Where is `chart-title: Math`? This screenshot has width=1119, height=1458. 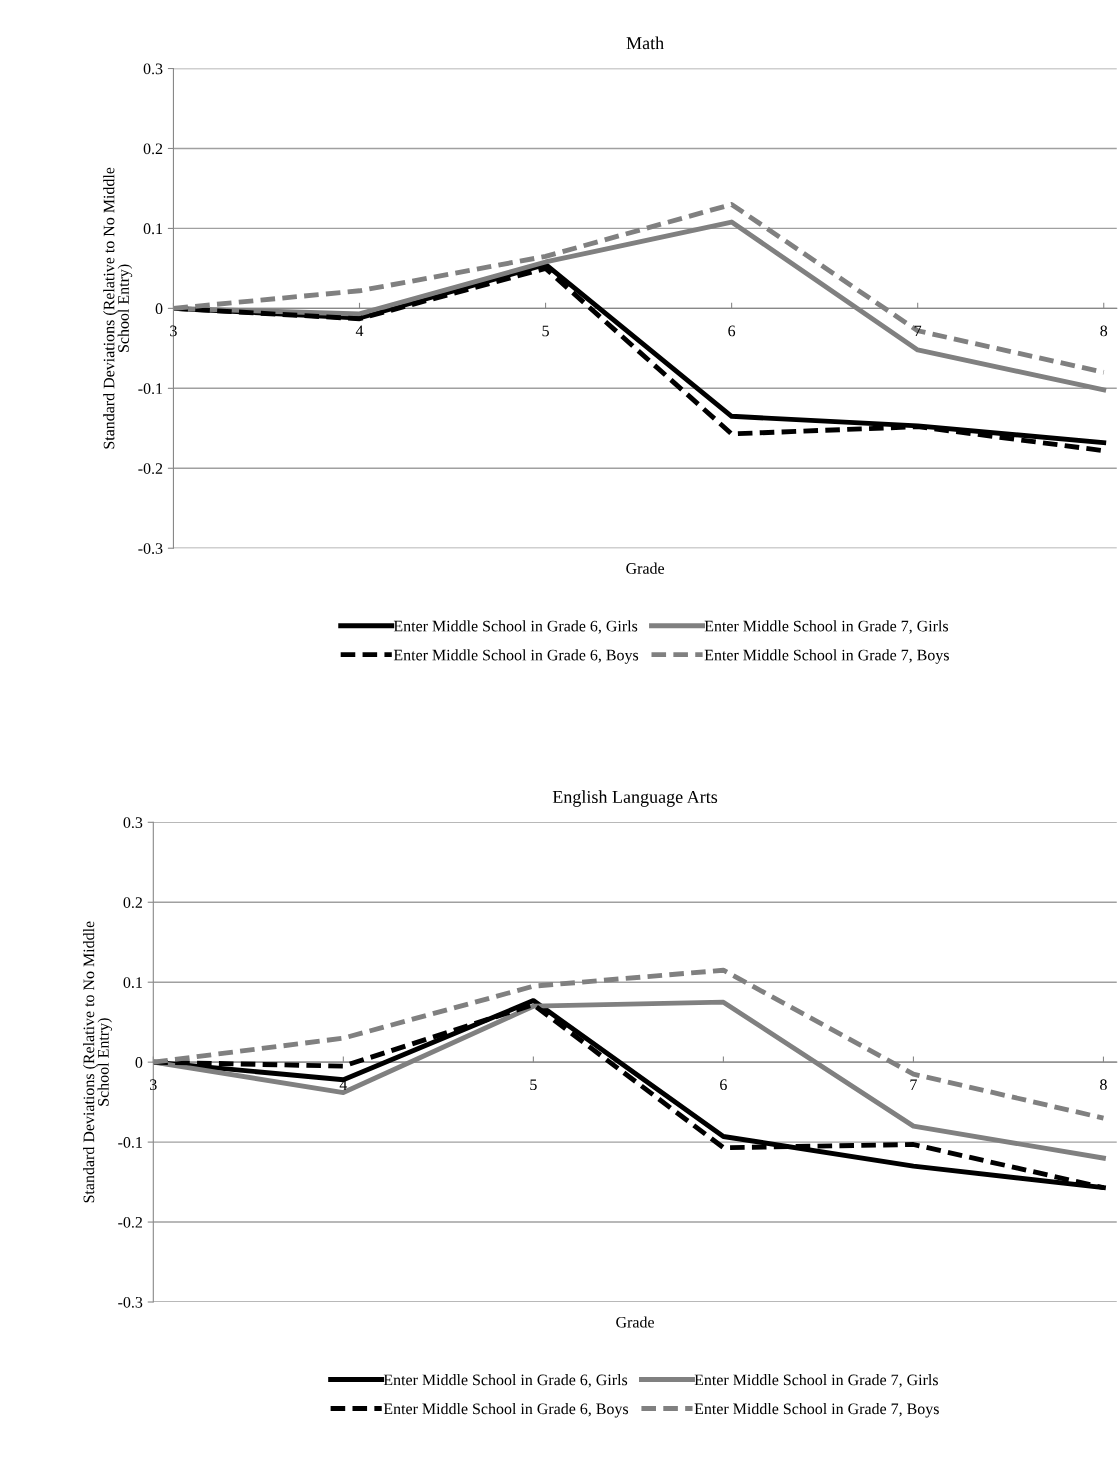 chart-title: Math is located at coordinates (645, 43).